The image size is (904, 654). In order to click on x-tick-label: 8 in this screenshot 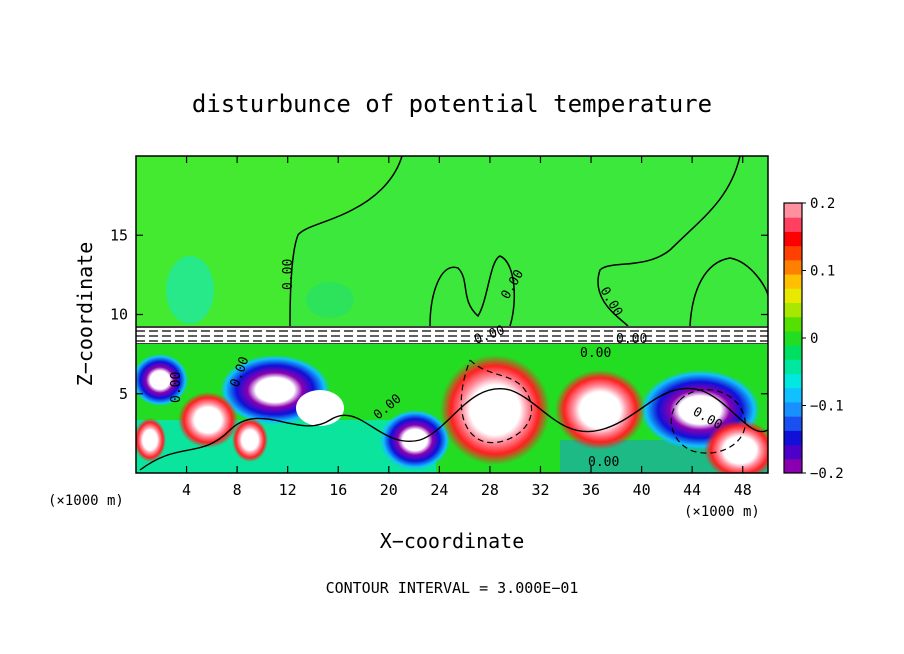, I will do `click(237, 490)`.